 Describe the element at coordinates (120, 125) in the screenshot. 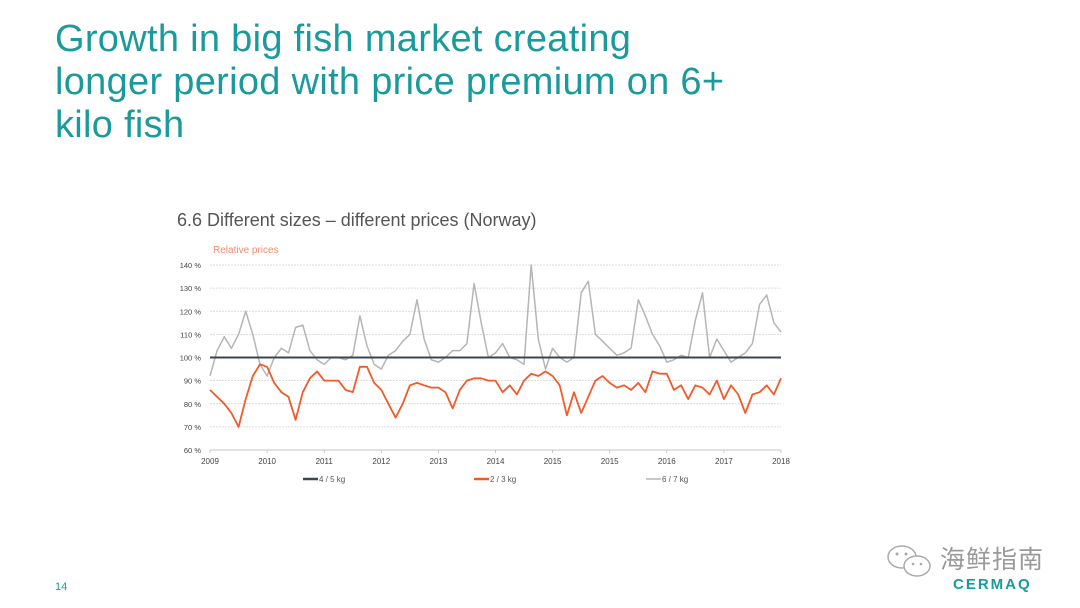

I see `title-line-3: kilo fish` at that location.